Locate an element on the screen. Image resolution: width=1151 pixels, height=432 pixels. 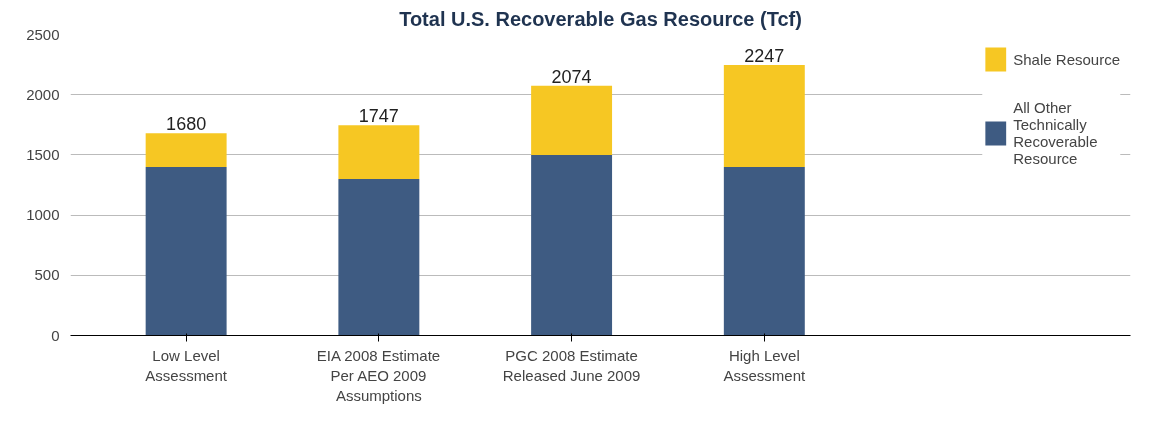
x-tick-label: Low Level Assessment is located at coordinates (186, 365).